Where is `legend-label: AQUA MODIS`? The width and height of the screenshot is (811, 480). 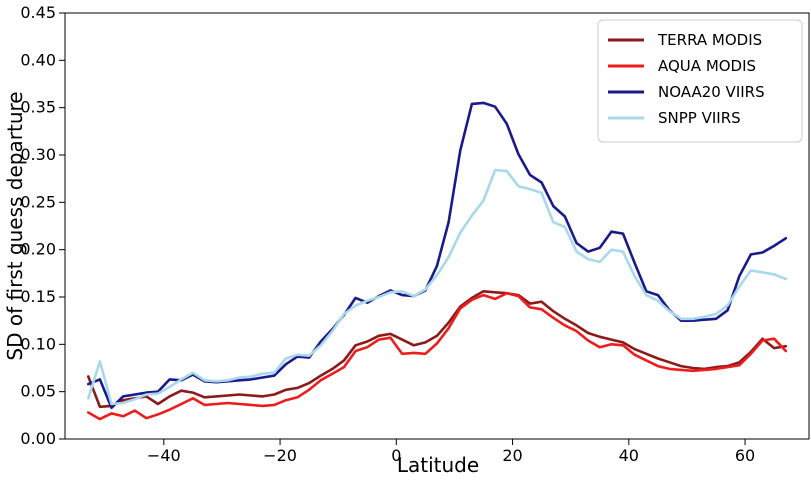 legend-label: AQUA MODIS is located at coordinates (707, 66).